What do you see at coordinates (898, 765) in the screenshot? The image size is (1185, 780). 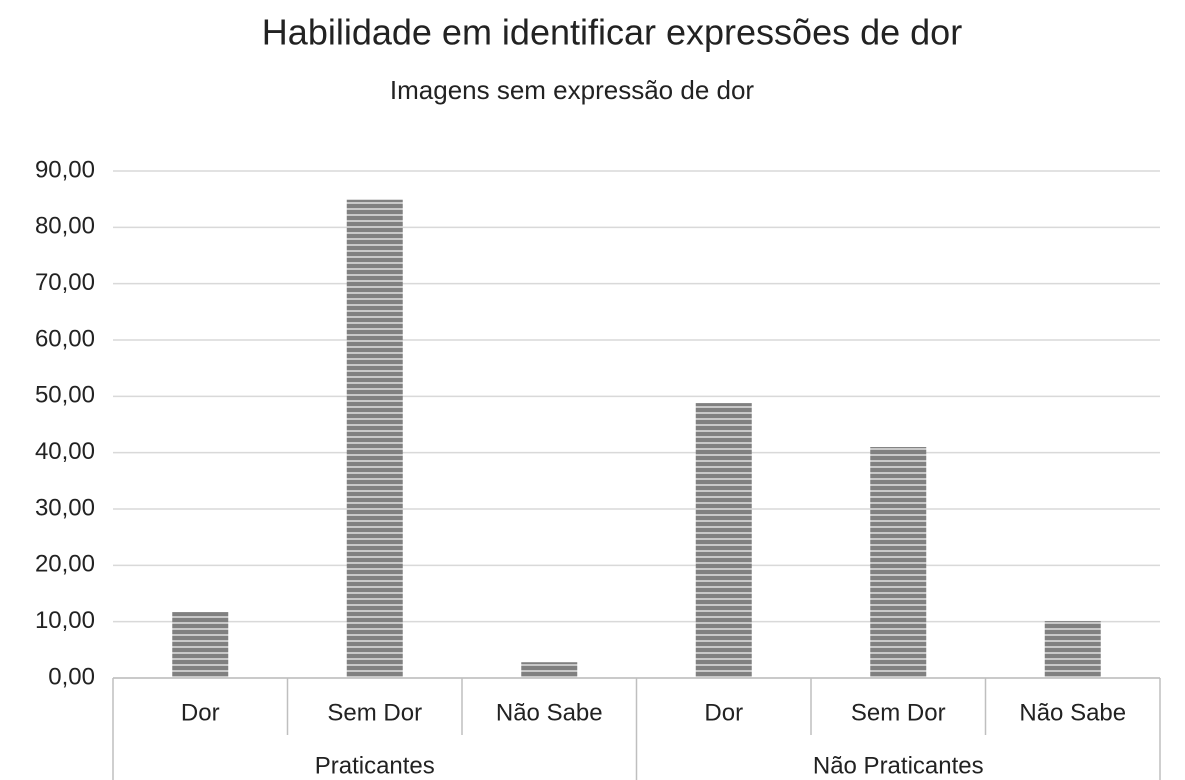 I see `group-label: Não Praticantes` at bounding box center [898, 765].